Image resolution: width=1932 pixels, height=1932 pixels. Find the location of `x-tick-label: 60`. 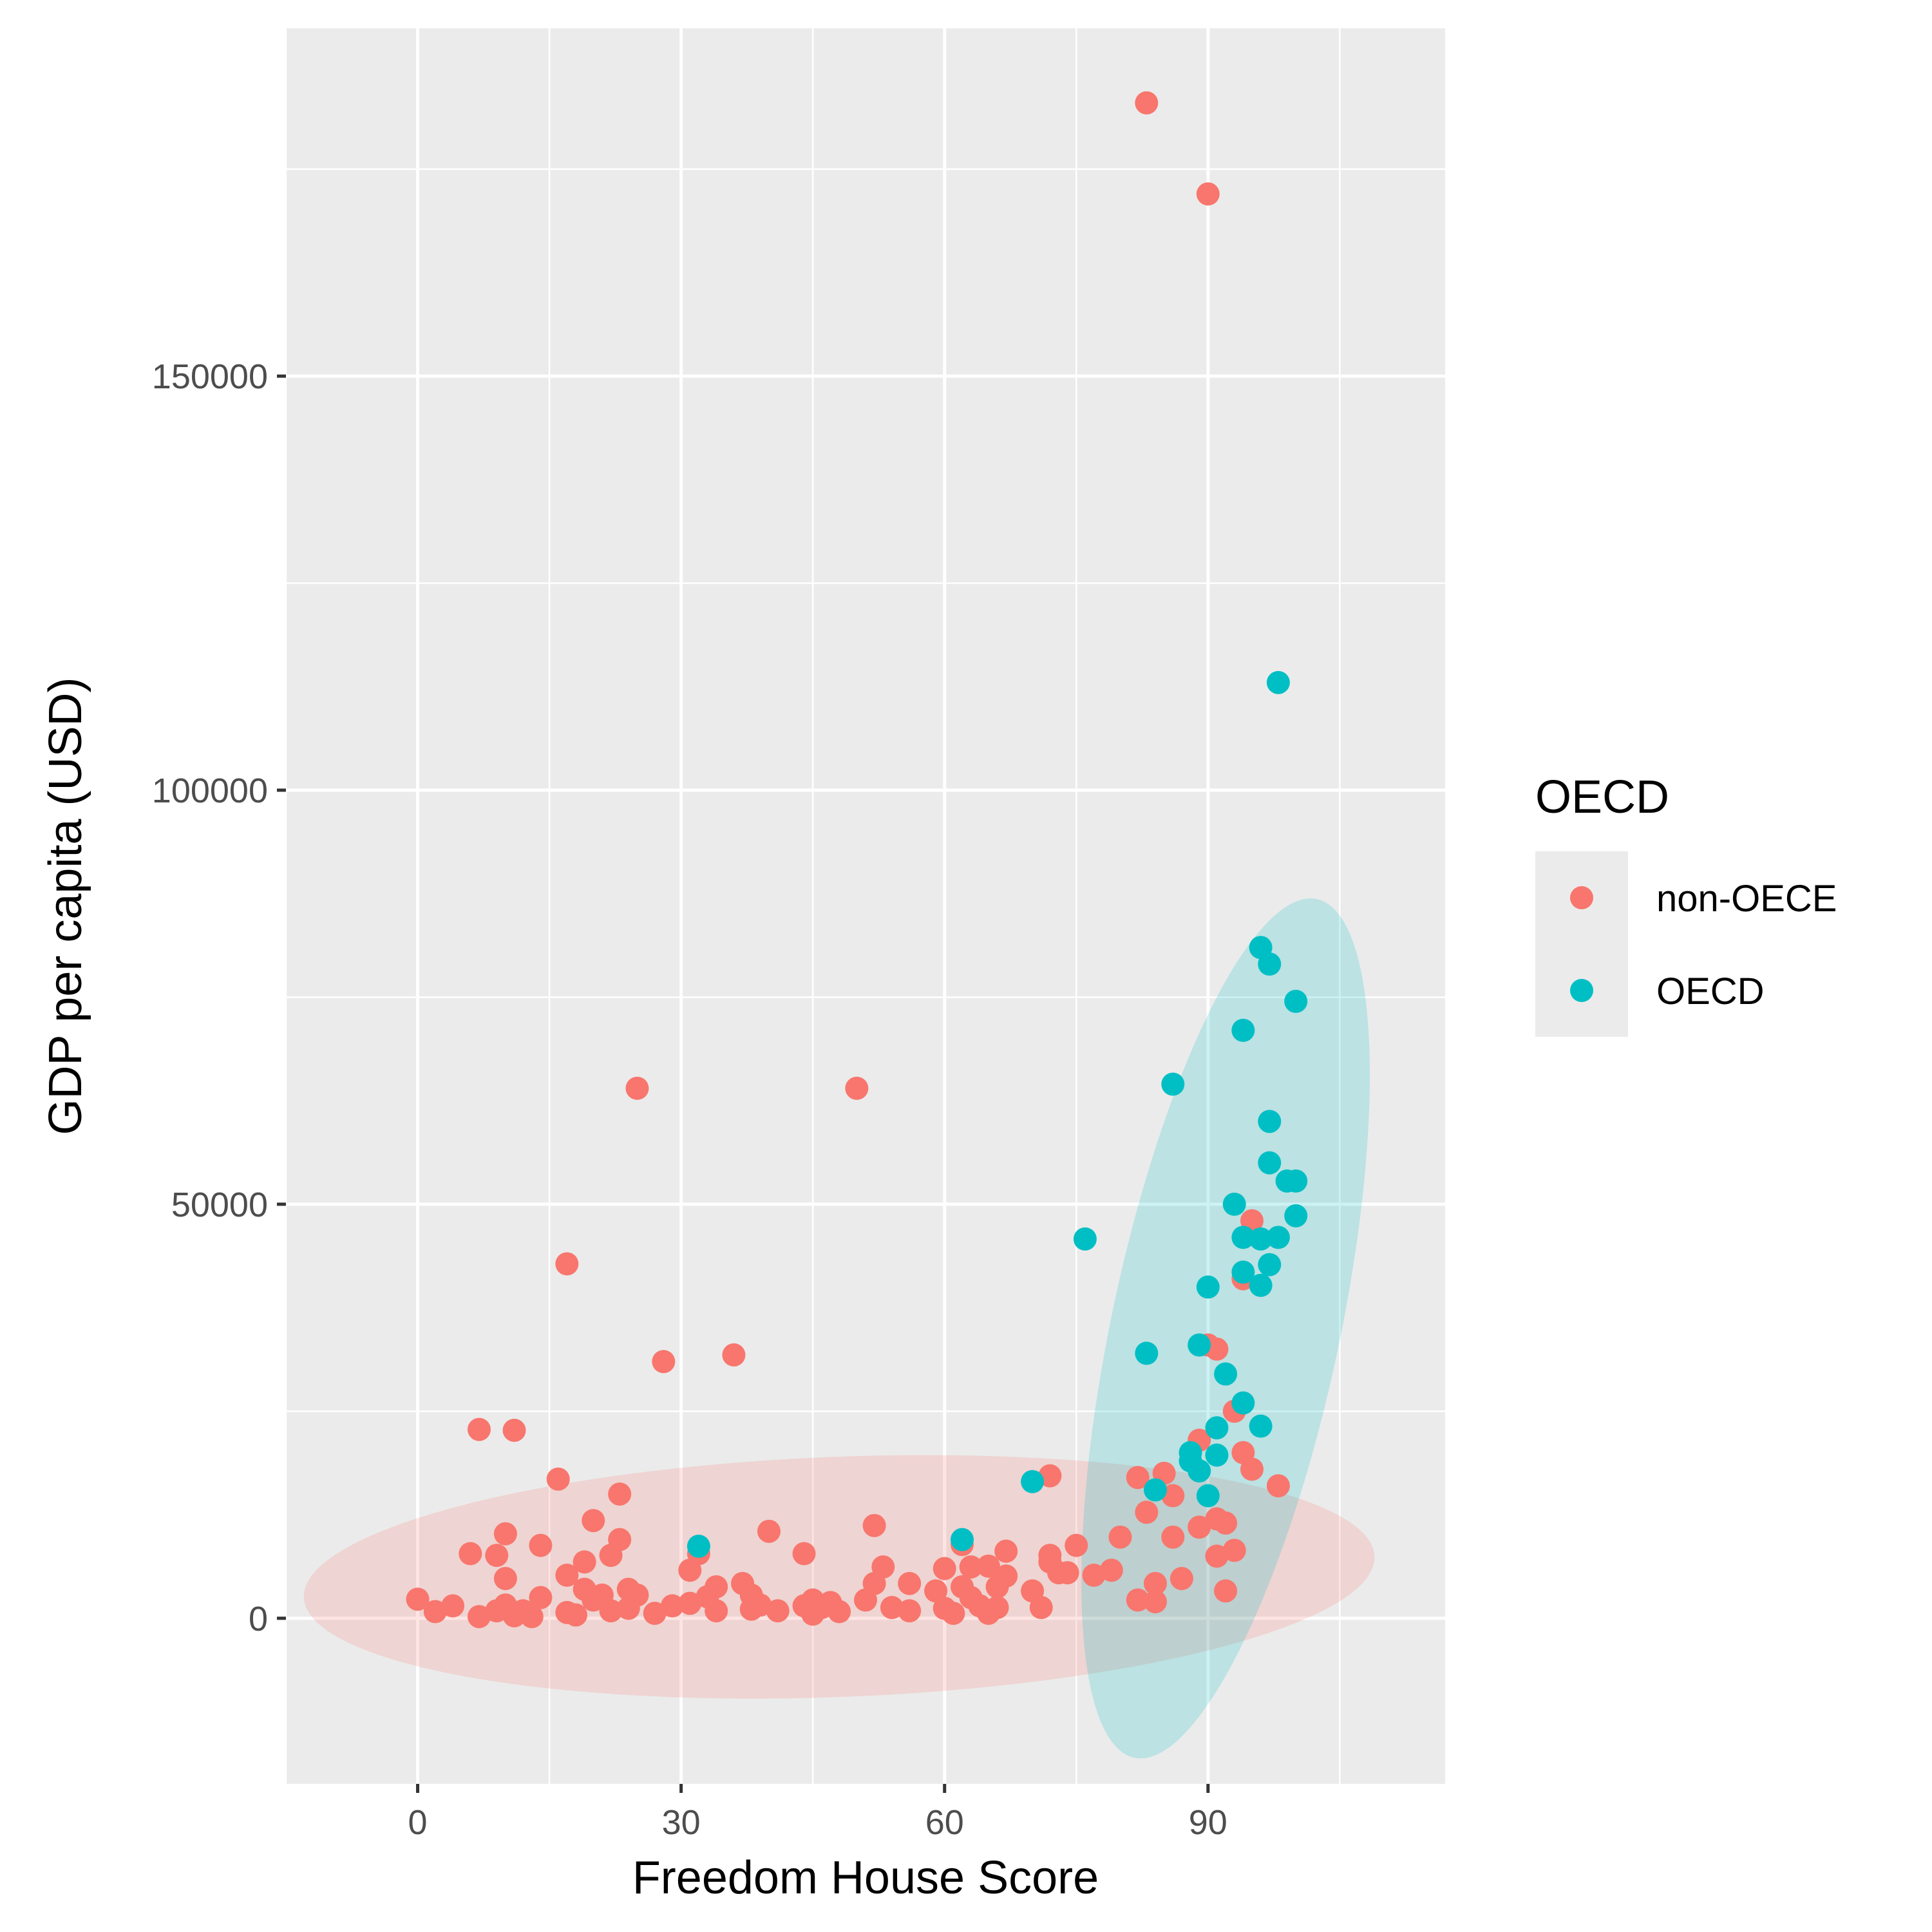

x-tick-label: 60 is located at coordinates (944, 1822).